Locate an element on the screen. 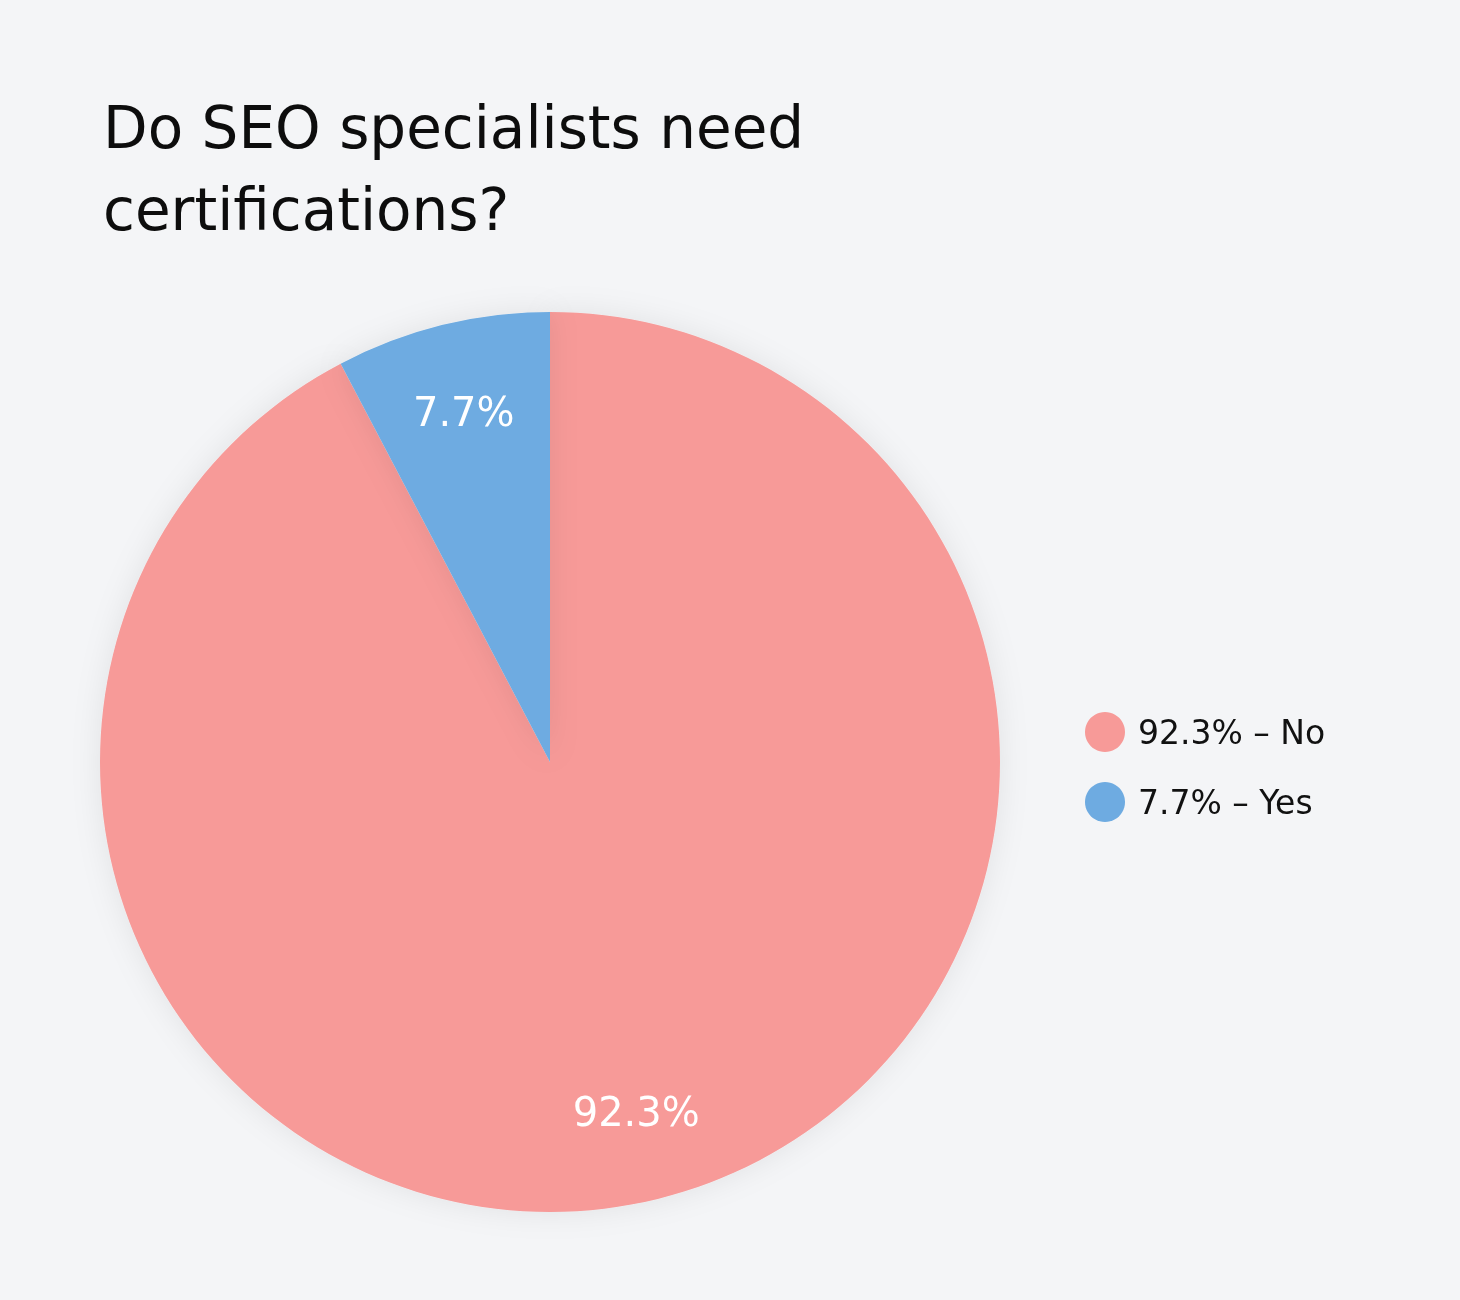  legend-label: 92.3% – No is located at coordinates (1232, 732).